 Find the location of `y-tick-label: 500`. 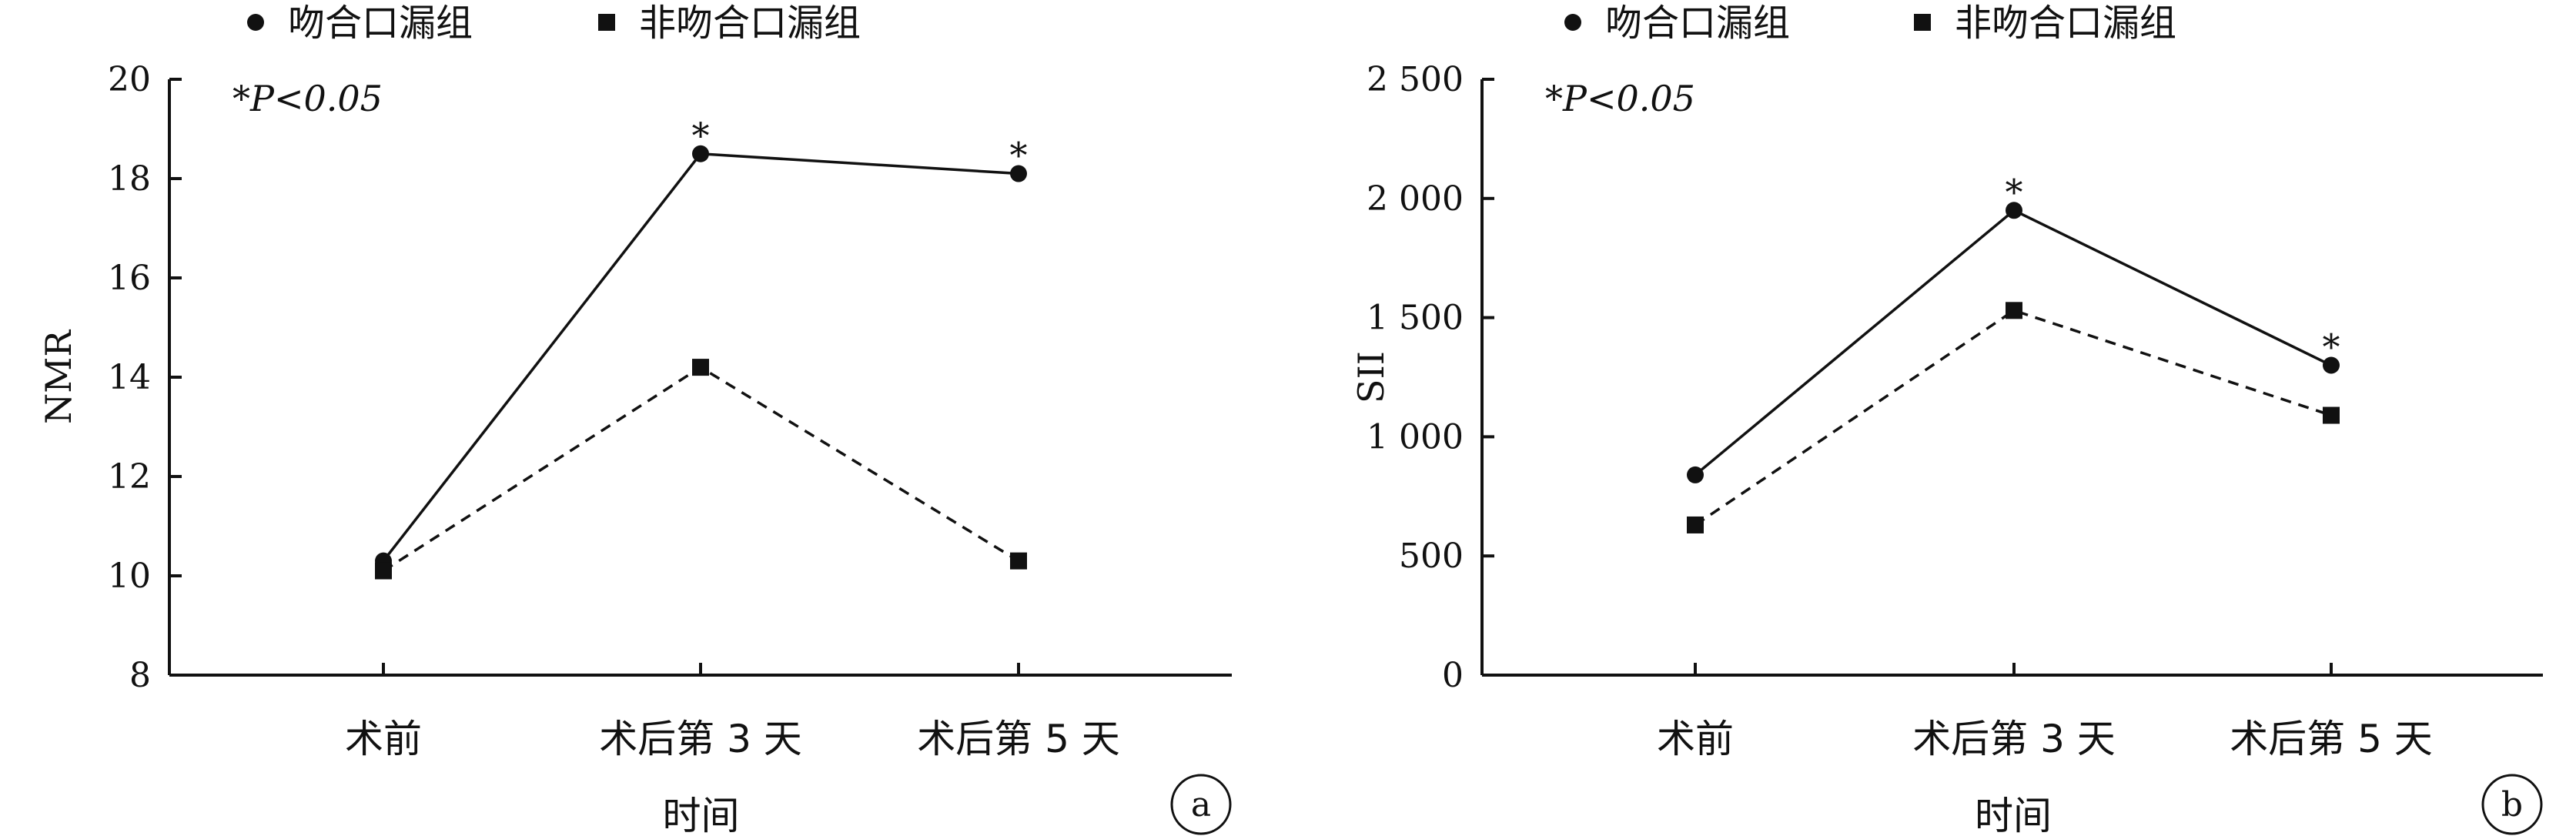

y-tick-label: 500 is located at coordinates (1431, 556).